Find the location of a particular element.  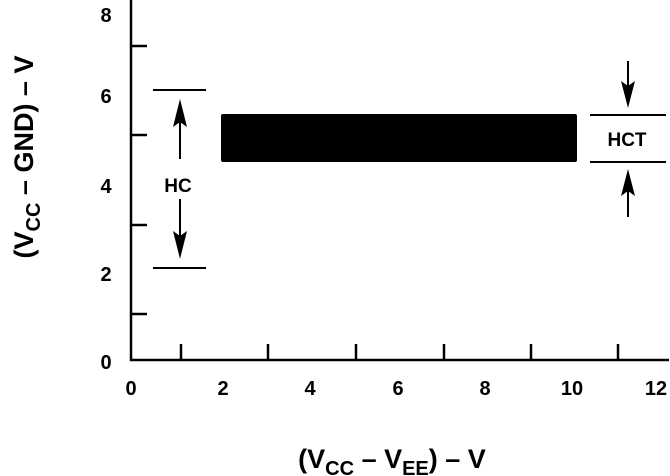

x-tick-label: 4 is located at coordinates (310, 389).